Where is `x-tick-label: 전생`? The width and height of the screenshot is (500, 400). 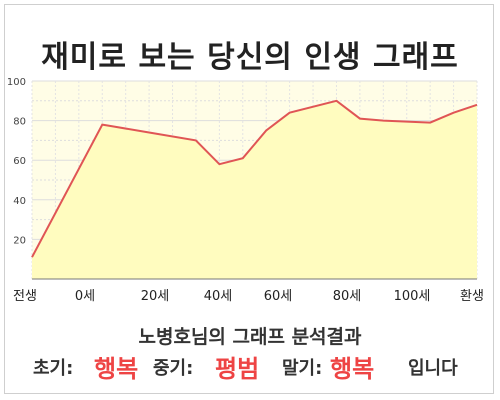
x-tick-label: 전생 is located at coordinates (25, 296).